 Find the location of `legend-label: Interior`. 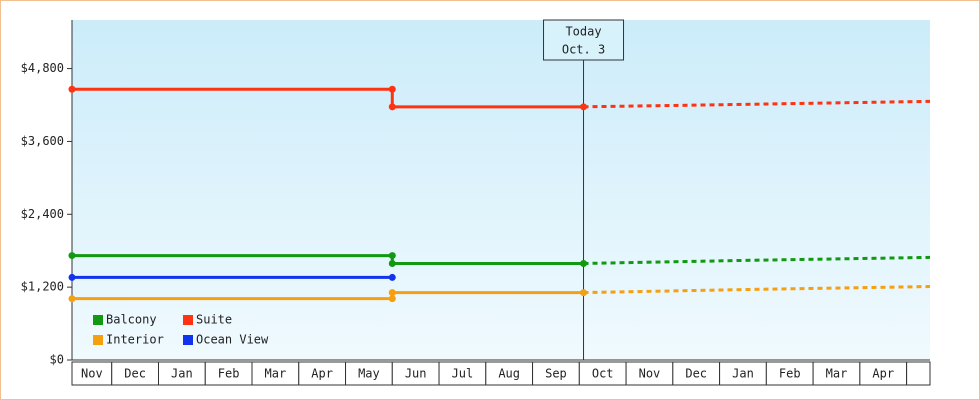

legend-label: Interior is located at coordinates (135, 340).